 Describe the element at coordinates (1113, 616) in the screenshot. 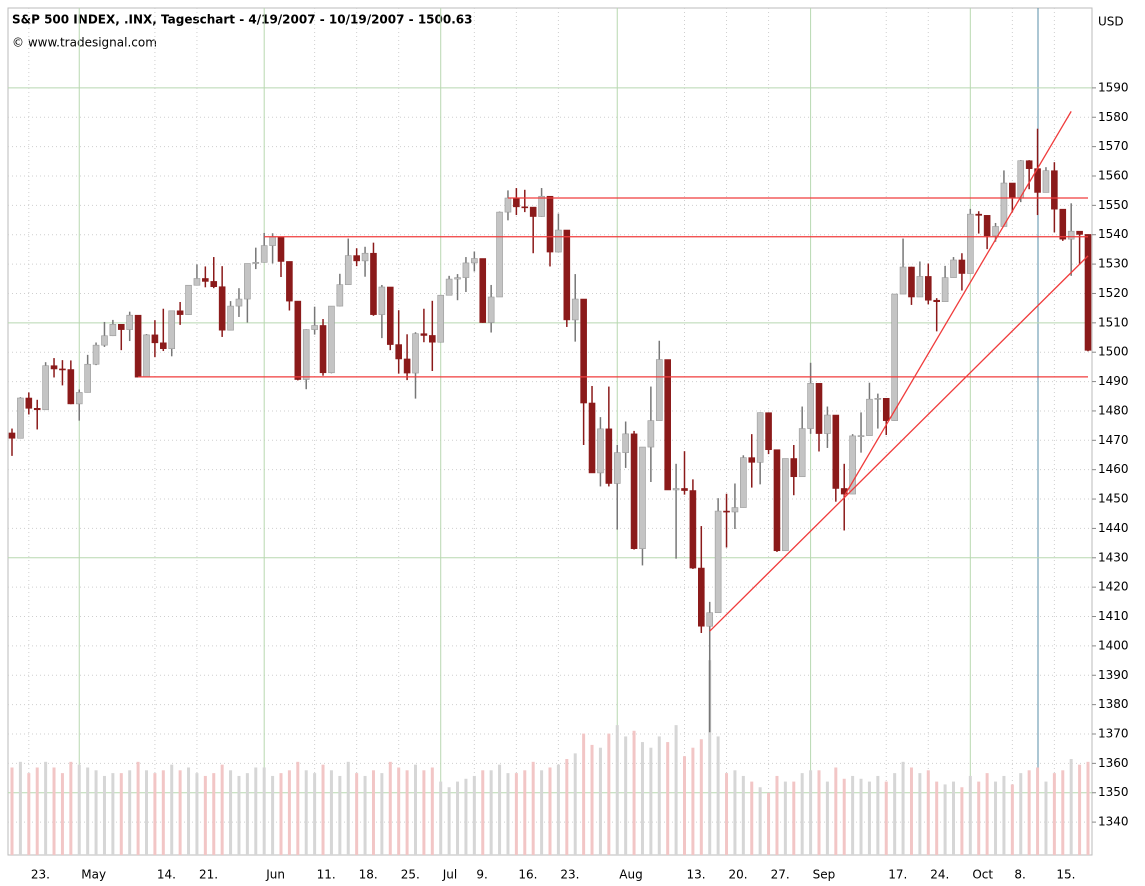

I see `y-tick-label: 1410` at that location.